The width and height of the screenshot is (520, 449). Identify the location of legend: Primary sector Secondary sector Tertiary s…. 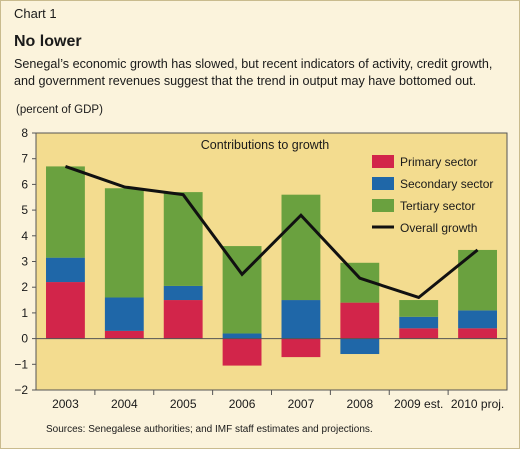
(432, 195).